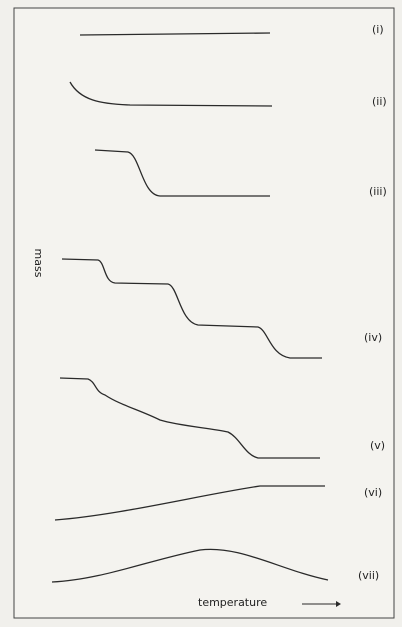  I want to click on y-axis-label: mass, so click(38, 263).